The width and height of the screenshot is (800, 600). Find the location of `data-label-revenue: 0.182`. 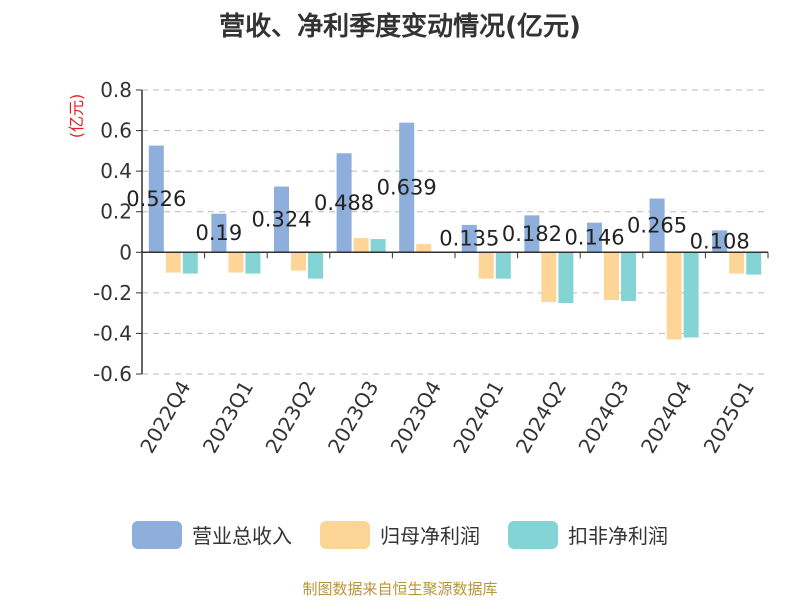

data-label-revenue: 0.182 is located at coordinates (532, 234).